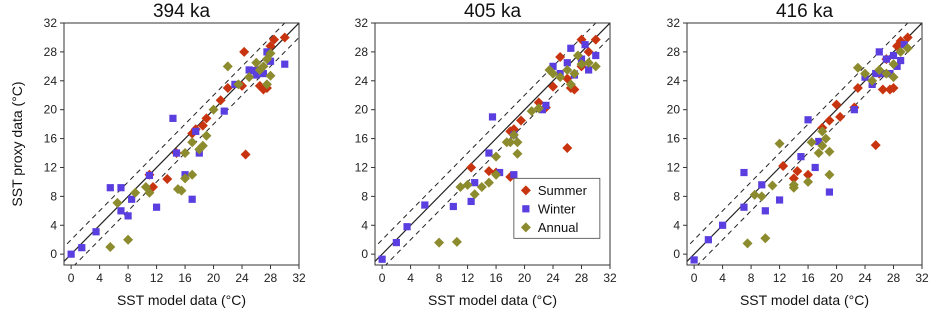 Image resolution: width=936 pixels, height=325 pixels. I want to click on x-tick-label: 0, so click(694, 278).